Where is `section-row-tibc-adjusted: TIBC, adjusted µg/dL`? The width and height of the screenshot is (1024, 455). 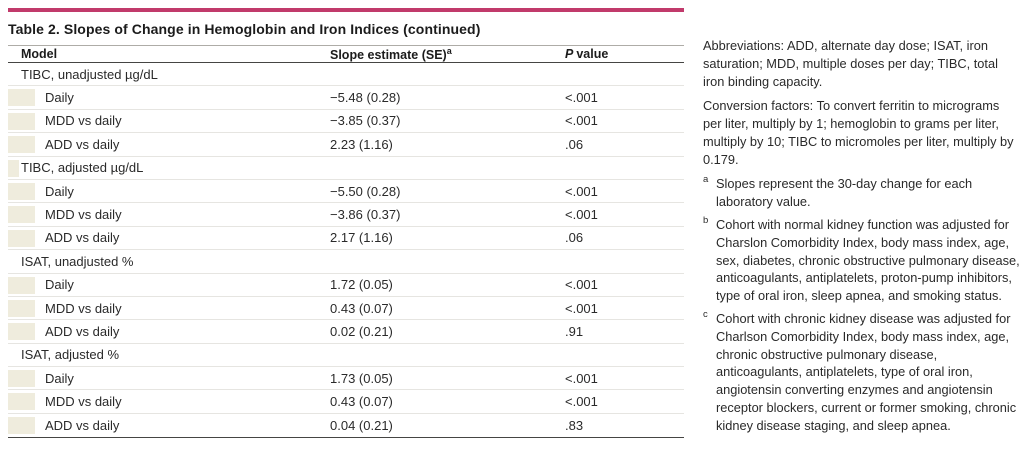
section-row-tibc-adjusted: TIBC, adjusted µg/dL is located at coordinates (346, 168).